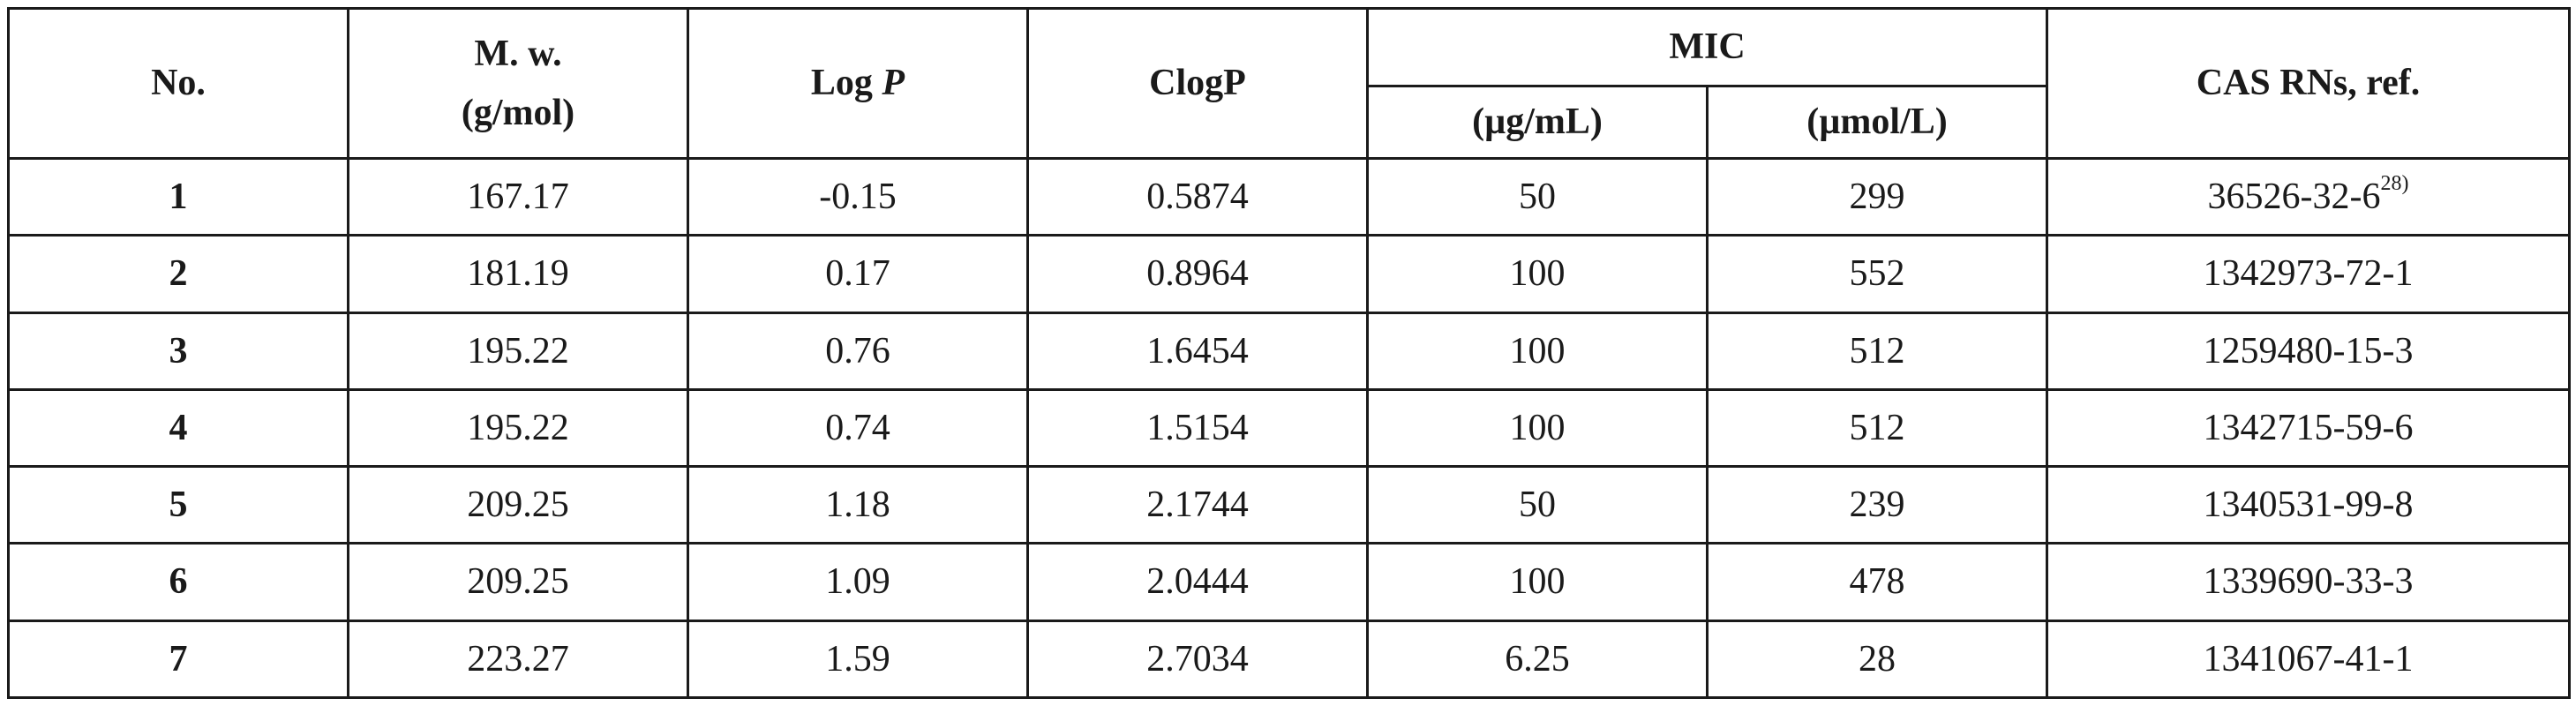  I want to click on cell-clogp: 1.5154, so click(1197, 428).